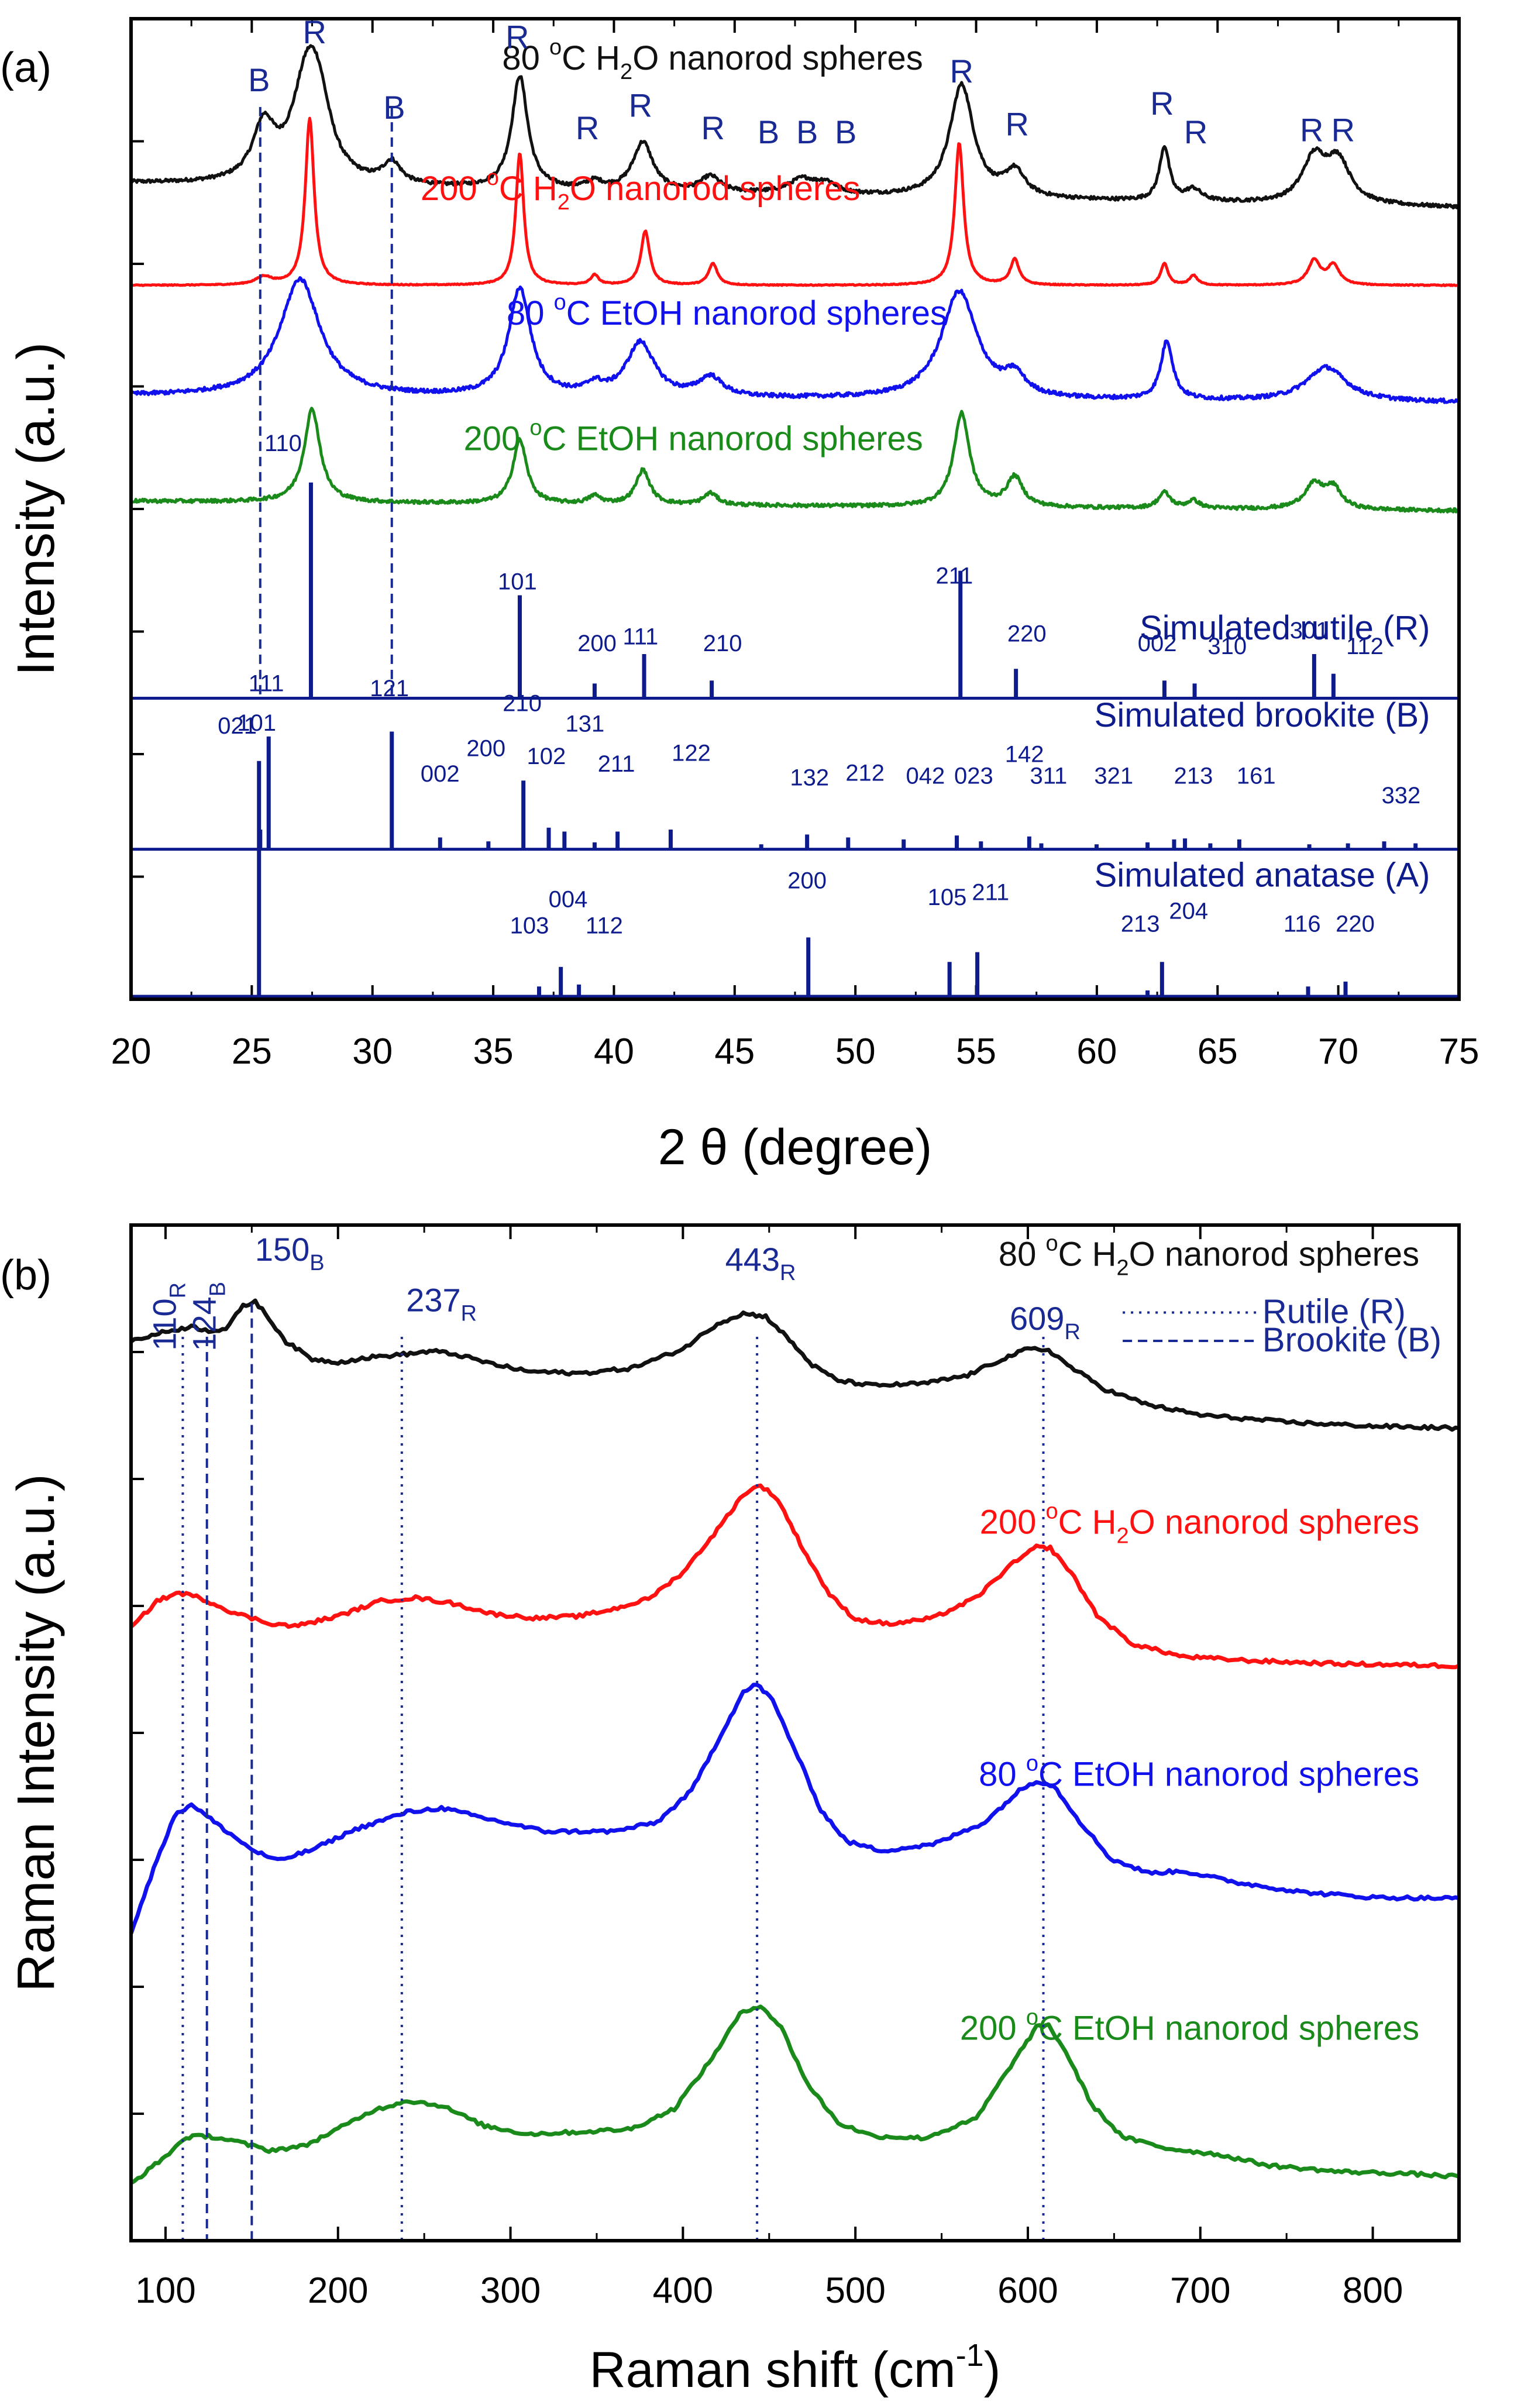  Describe the element at coordinates (1285, 628) in the screenshot. I see `sim-pattern-name: Simulated rutile (R)` at that location.